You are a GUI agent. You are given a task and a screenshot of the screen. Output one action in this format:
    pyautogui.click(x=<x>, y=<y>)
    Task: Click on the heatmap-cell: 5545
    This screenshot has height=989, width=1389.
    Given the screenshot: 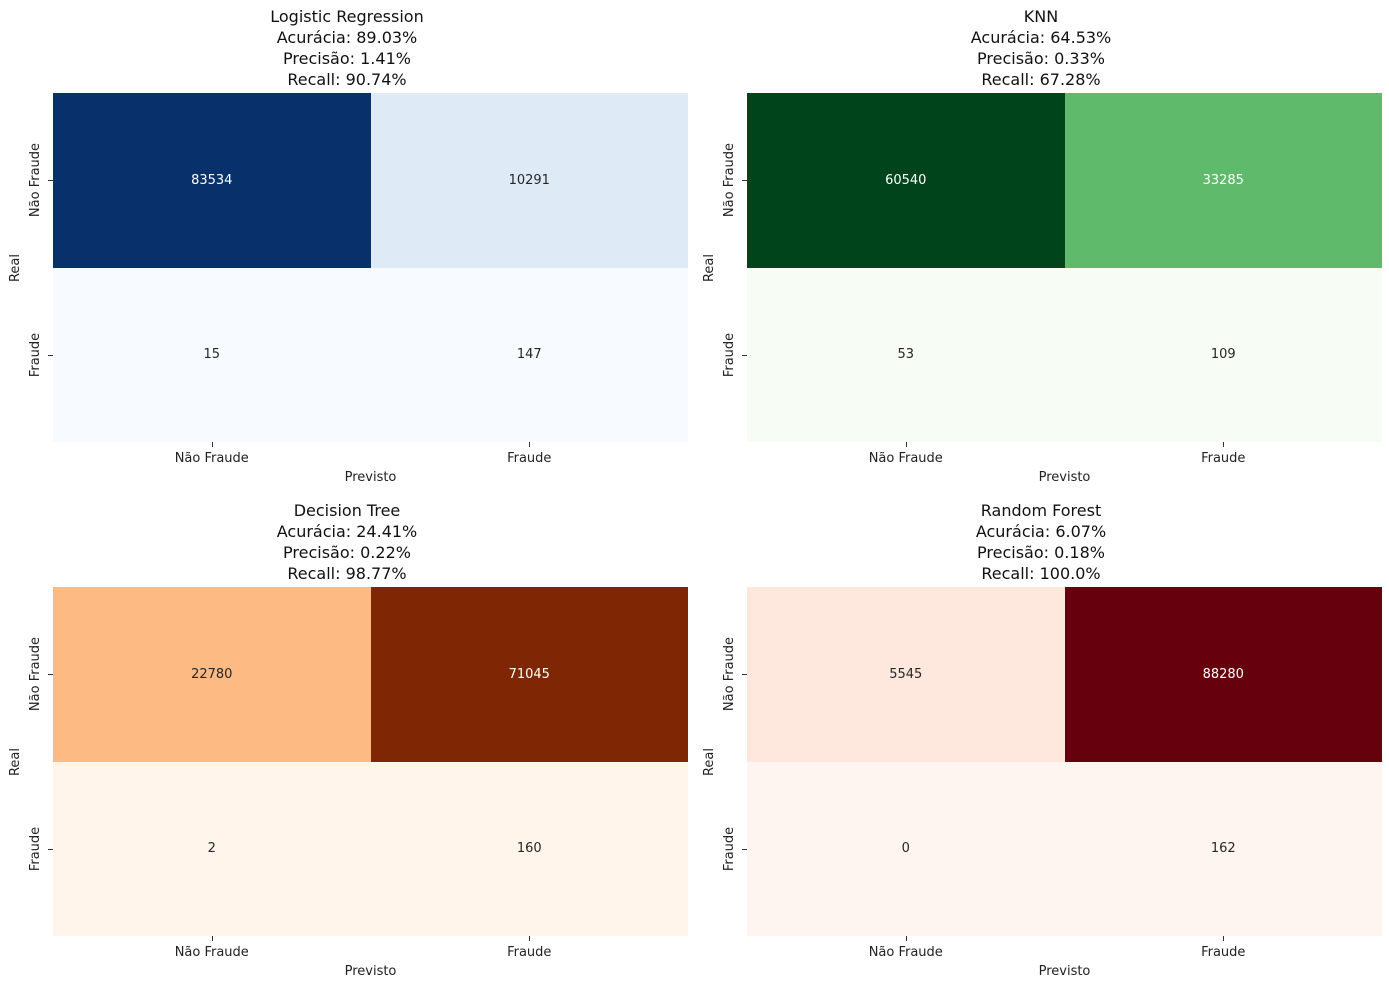 What is the action you would take?
    pyautogui.click(x=906, y=674)
    